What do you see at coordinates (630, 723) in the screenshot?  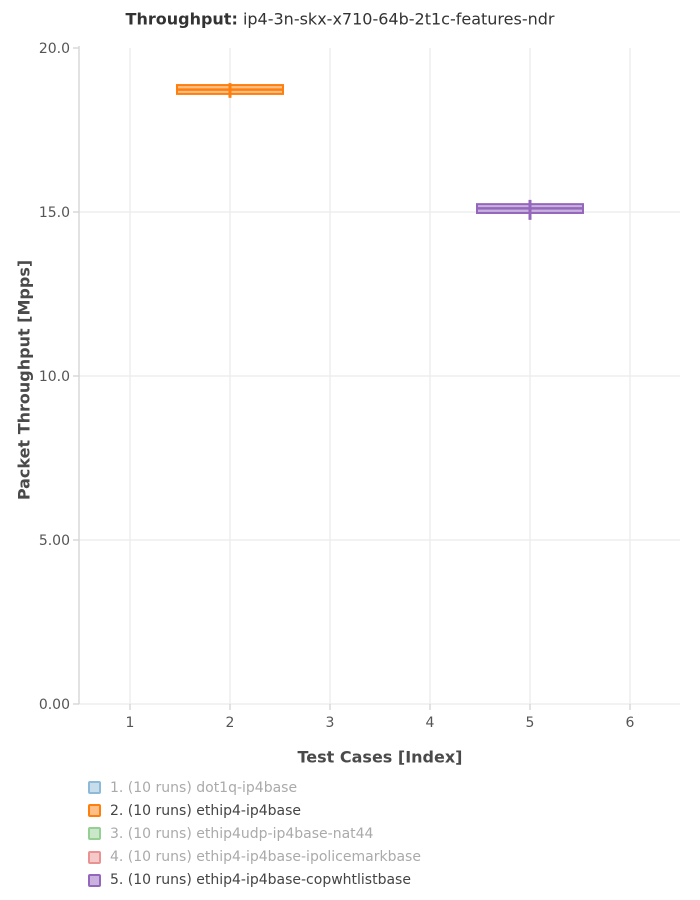 I see `x-tick-label: 6` at bounding box center [630, 723].